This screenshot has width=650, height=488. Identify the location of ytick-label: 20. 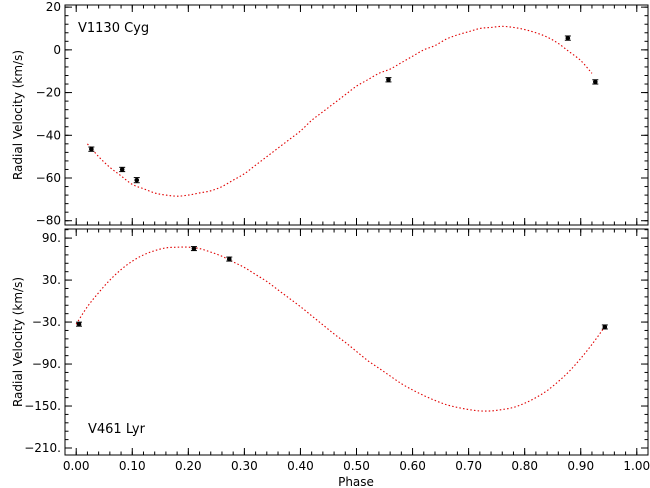
(53, 7).